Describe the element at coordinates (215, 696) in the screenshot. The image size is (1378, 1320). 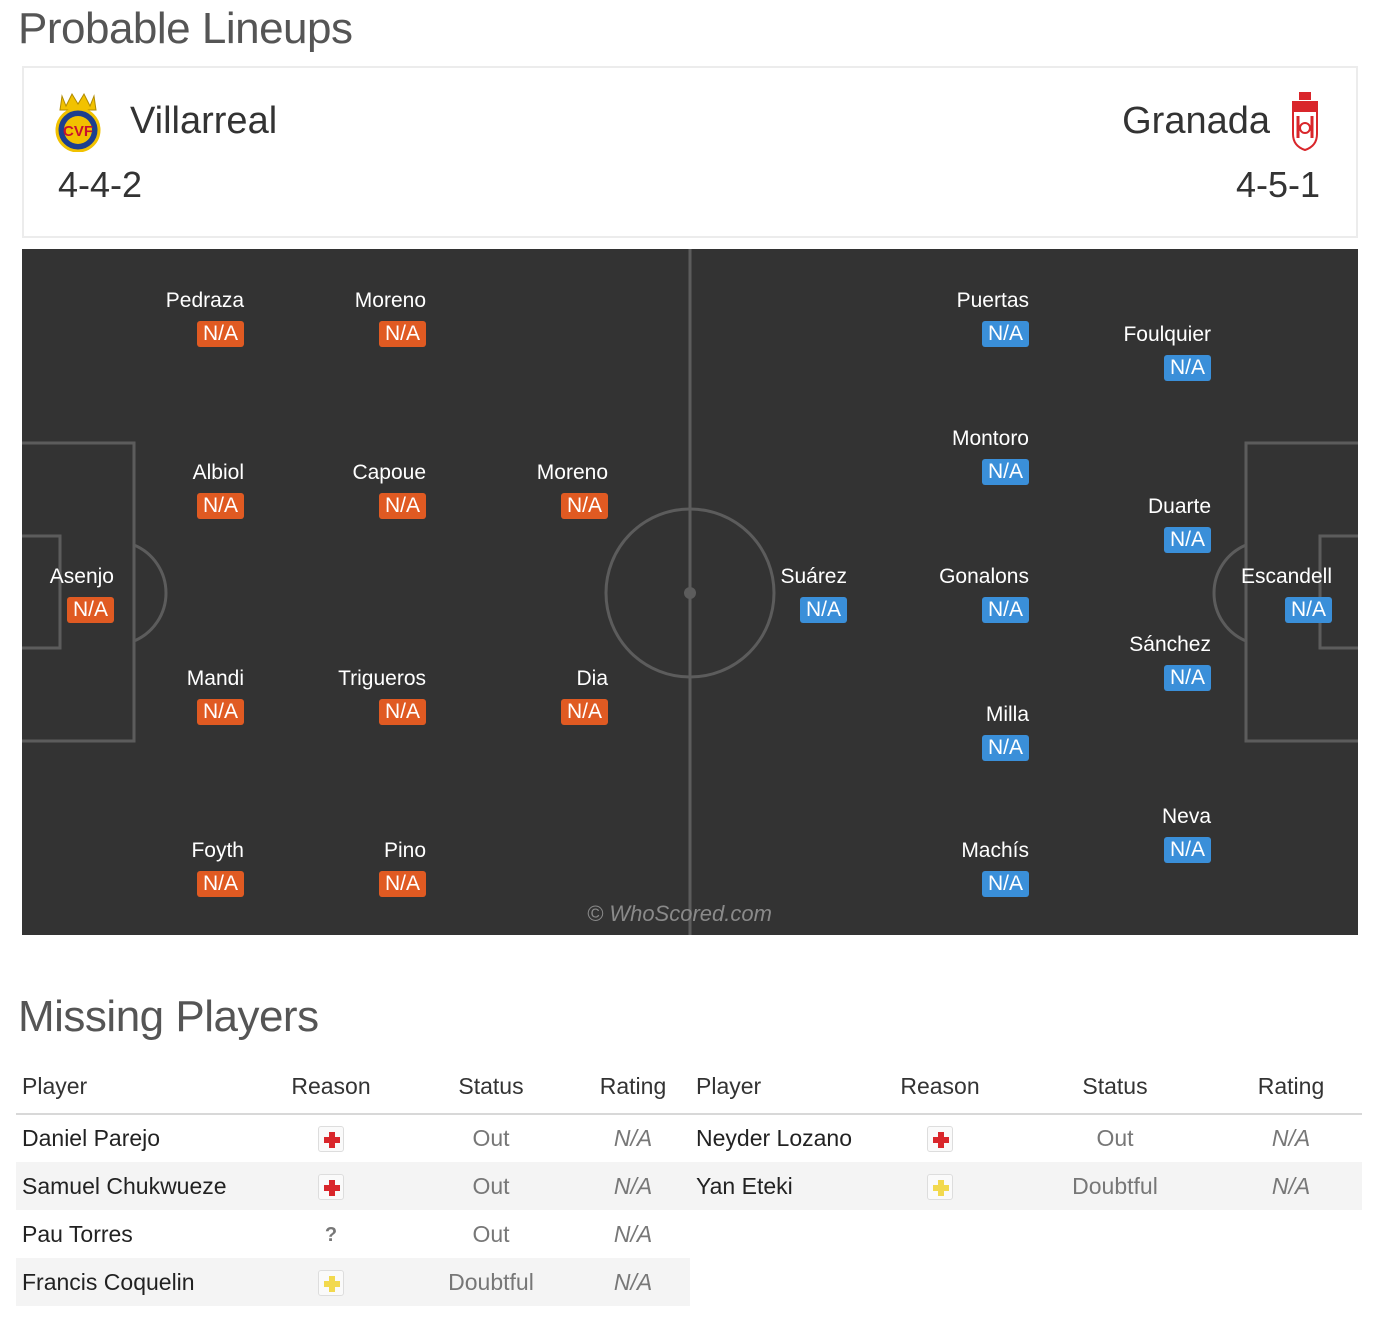
I see `home-player: Mandi N/A` at that location.